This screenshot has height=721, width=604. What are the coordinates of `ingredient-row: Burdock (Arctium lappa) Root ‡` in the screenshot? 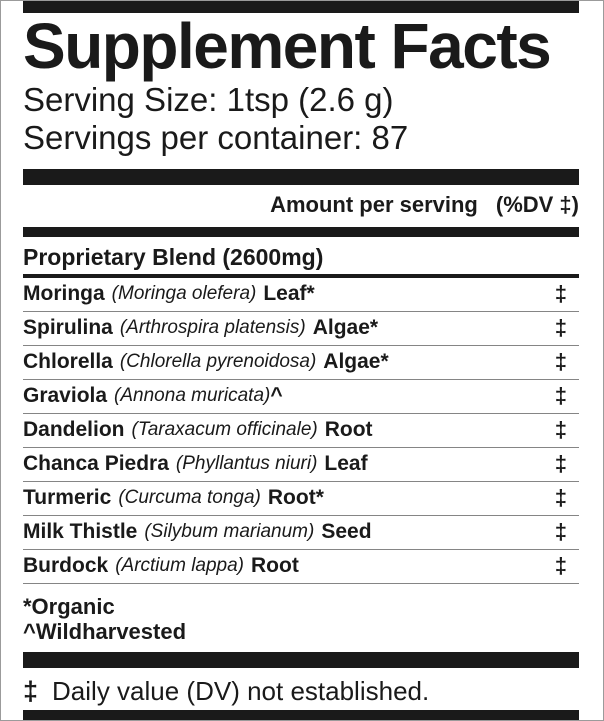 It's located at (301, 567).